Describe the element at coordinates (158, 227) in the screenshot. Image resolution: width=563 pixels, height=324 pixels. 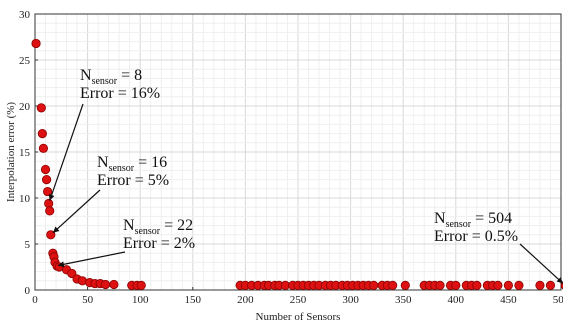
I see `annotation-sensor-count: Nsensor = 22` at that location.